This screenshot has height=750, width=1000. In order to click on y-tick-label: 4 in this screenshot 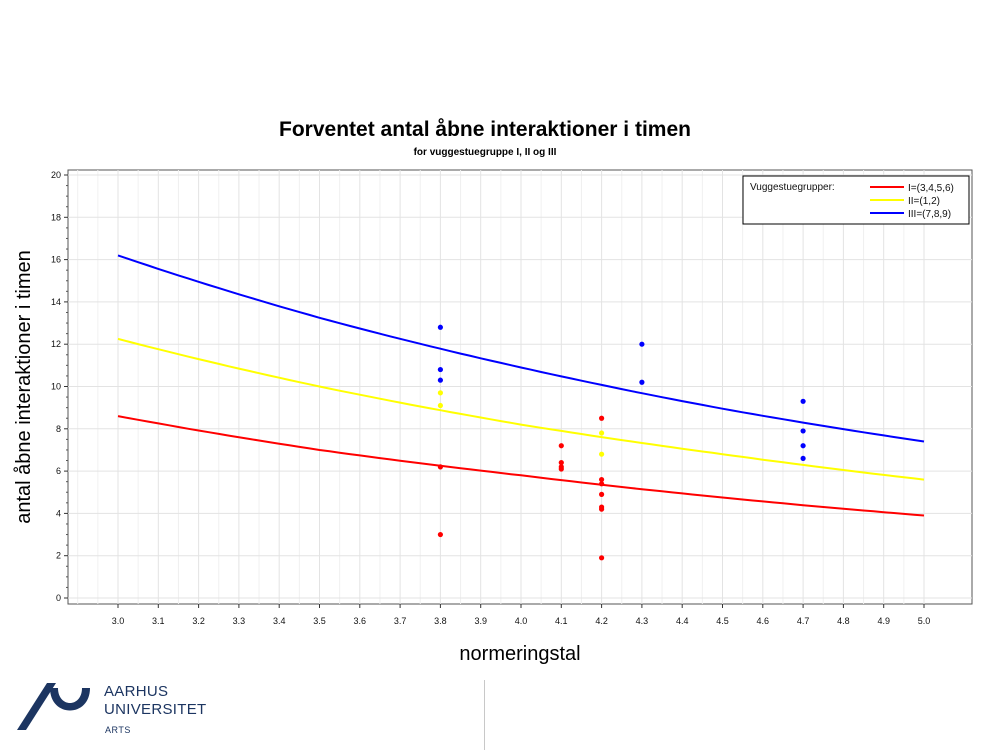, I will do `click(58, 513)`.